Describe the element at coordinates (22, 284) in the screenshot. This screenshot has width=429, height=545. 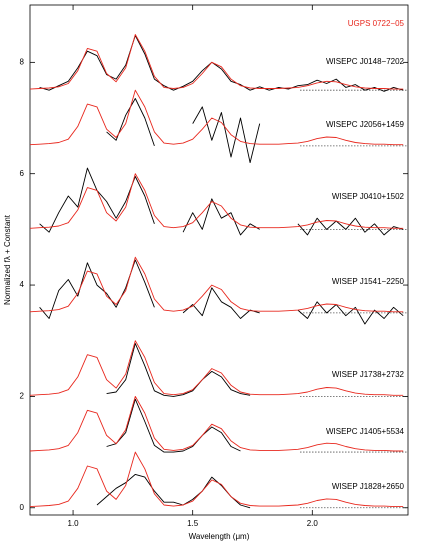
I see `y-tick-label: 4` at that location.